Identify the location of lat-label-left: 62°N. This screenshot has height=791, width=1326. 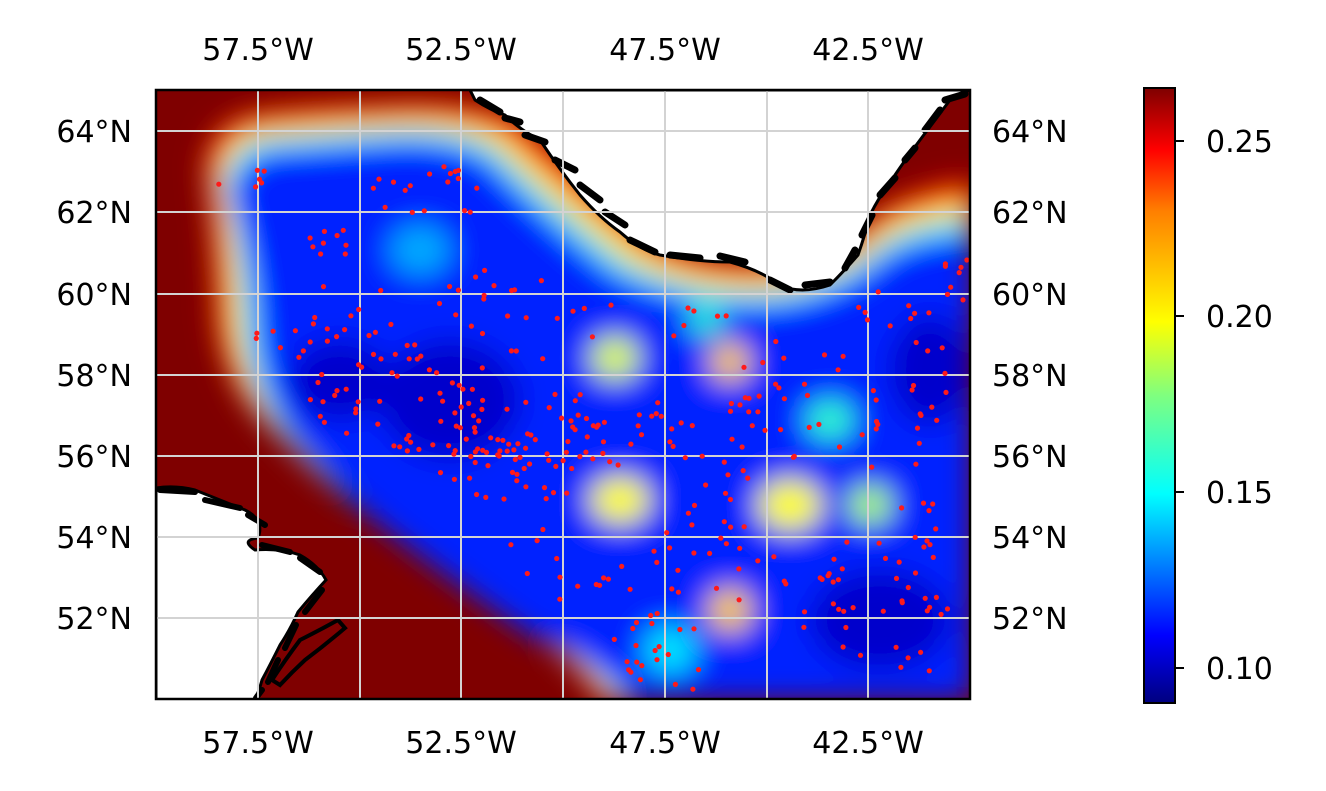
(94, 213).